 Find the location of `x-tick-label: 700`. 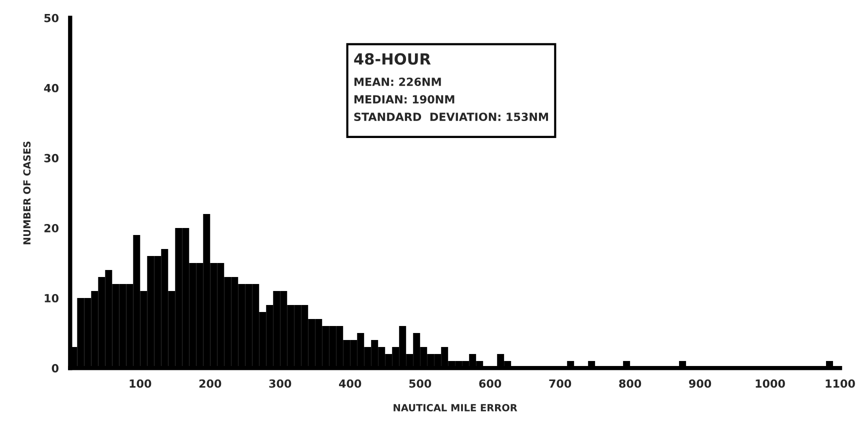

x-tick-label: 700 is located at coordinates (560, 383).